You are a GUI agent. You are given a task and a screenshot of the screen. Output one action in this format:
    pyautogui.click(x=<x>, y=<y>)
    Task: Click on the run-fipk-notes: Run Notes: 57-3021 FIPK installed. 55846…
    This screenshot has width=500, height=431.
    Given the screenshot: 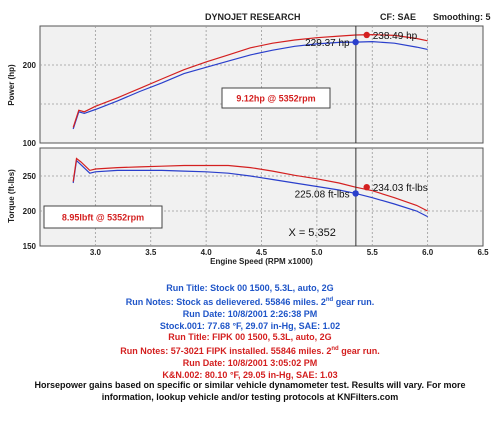 What is the action you would take?
    pyautogui.click(x=250, y=351)
    